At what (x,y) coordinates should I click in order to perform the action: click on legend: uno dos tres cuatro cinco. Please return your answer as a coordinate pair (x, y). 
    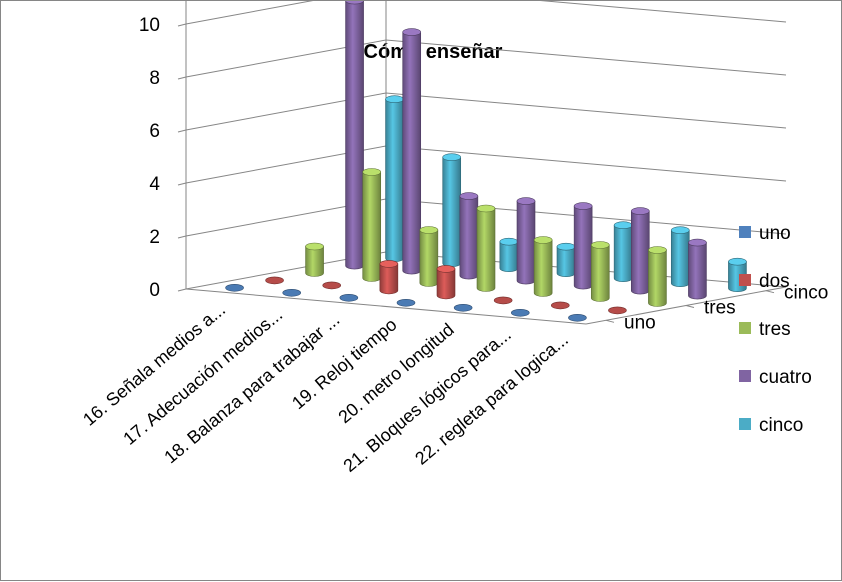
    Looking at the image, I should click on (775, 329).